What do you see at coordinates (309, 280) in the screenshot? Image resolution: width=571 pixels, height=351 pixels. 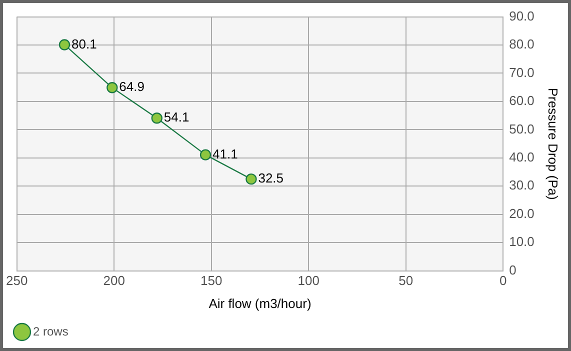 I see `x-tick-label: 100` at bounding box center [309, 280].